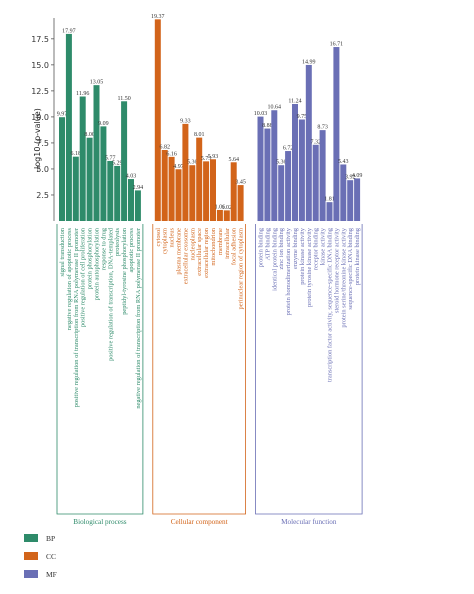 This screenshot has height=594, width=474. What do you see at coordinates (110, 158) in the screenshot?
I see `data-label: 5.77` at bounding box center [110, 158].